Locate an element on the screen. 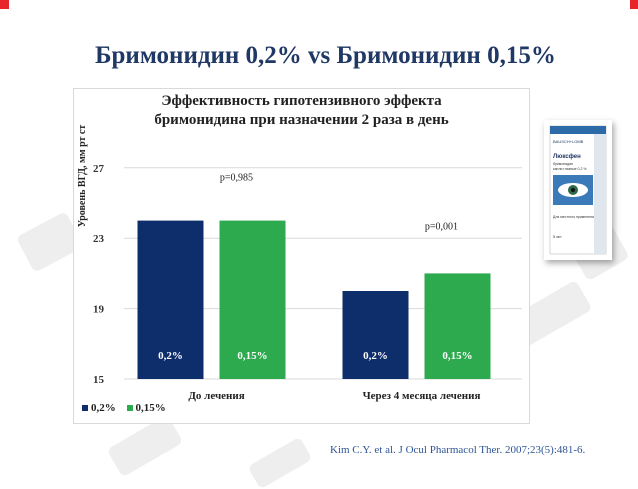  y-tick-label: 23 is located at coordinates (99, 239).